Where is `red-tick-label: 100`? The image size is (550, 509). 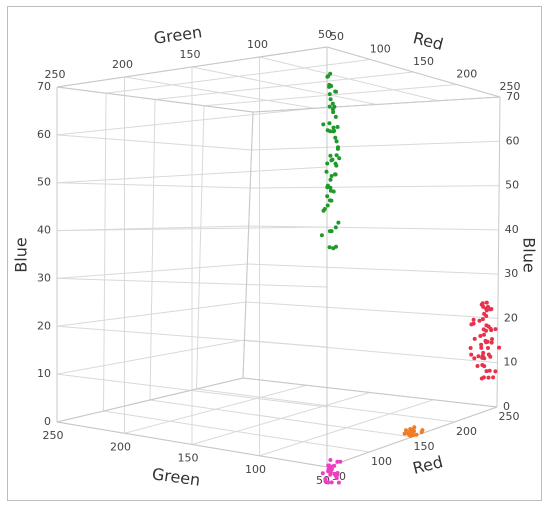 red-tick-label: 100 is located at coordinates (381, 461).